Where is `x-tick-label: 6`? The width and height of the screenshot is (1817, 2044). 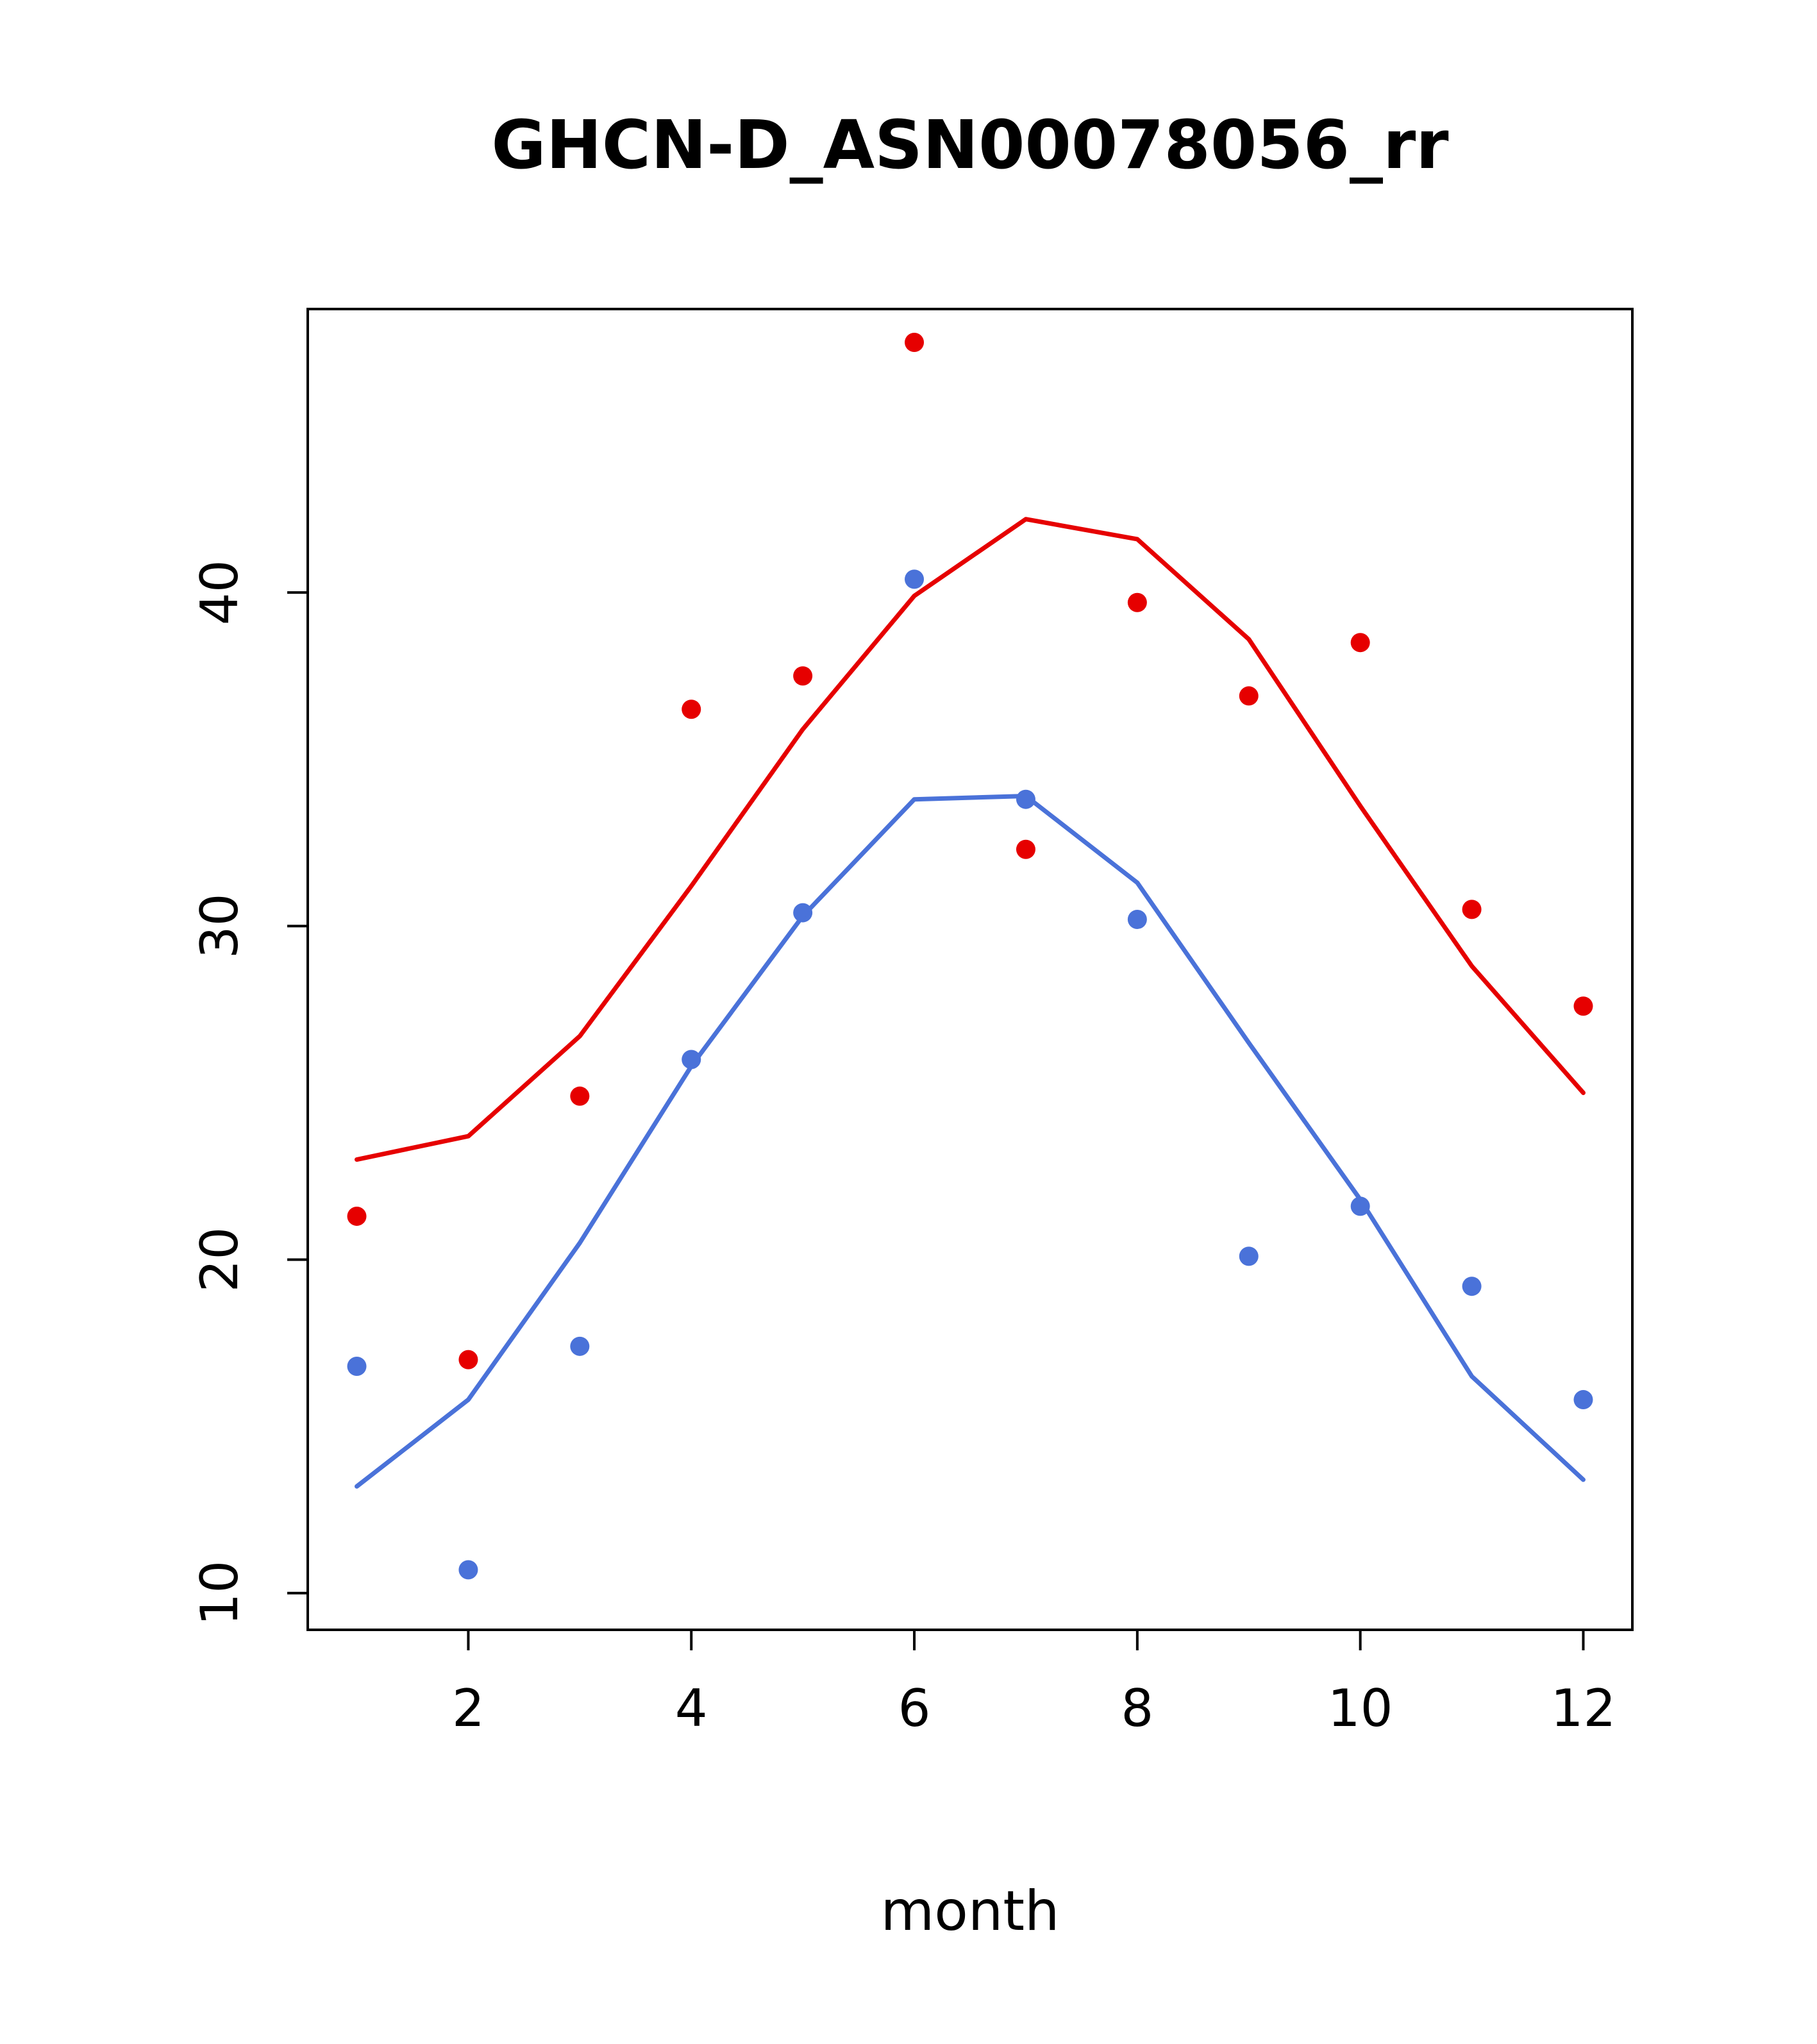 x-tick-label: 6 is located at coordinates (915, 1709).